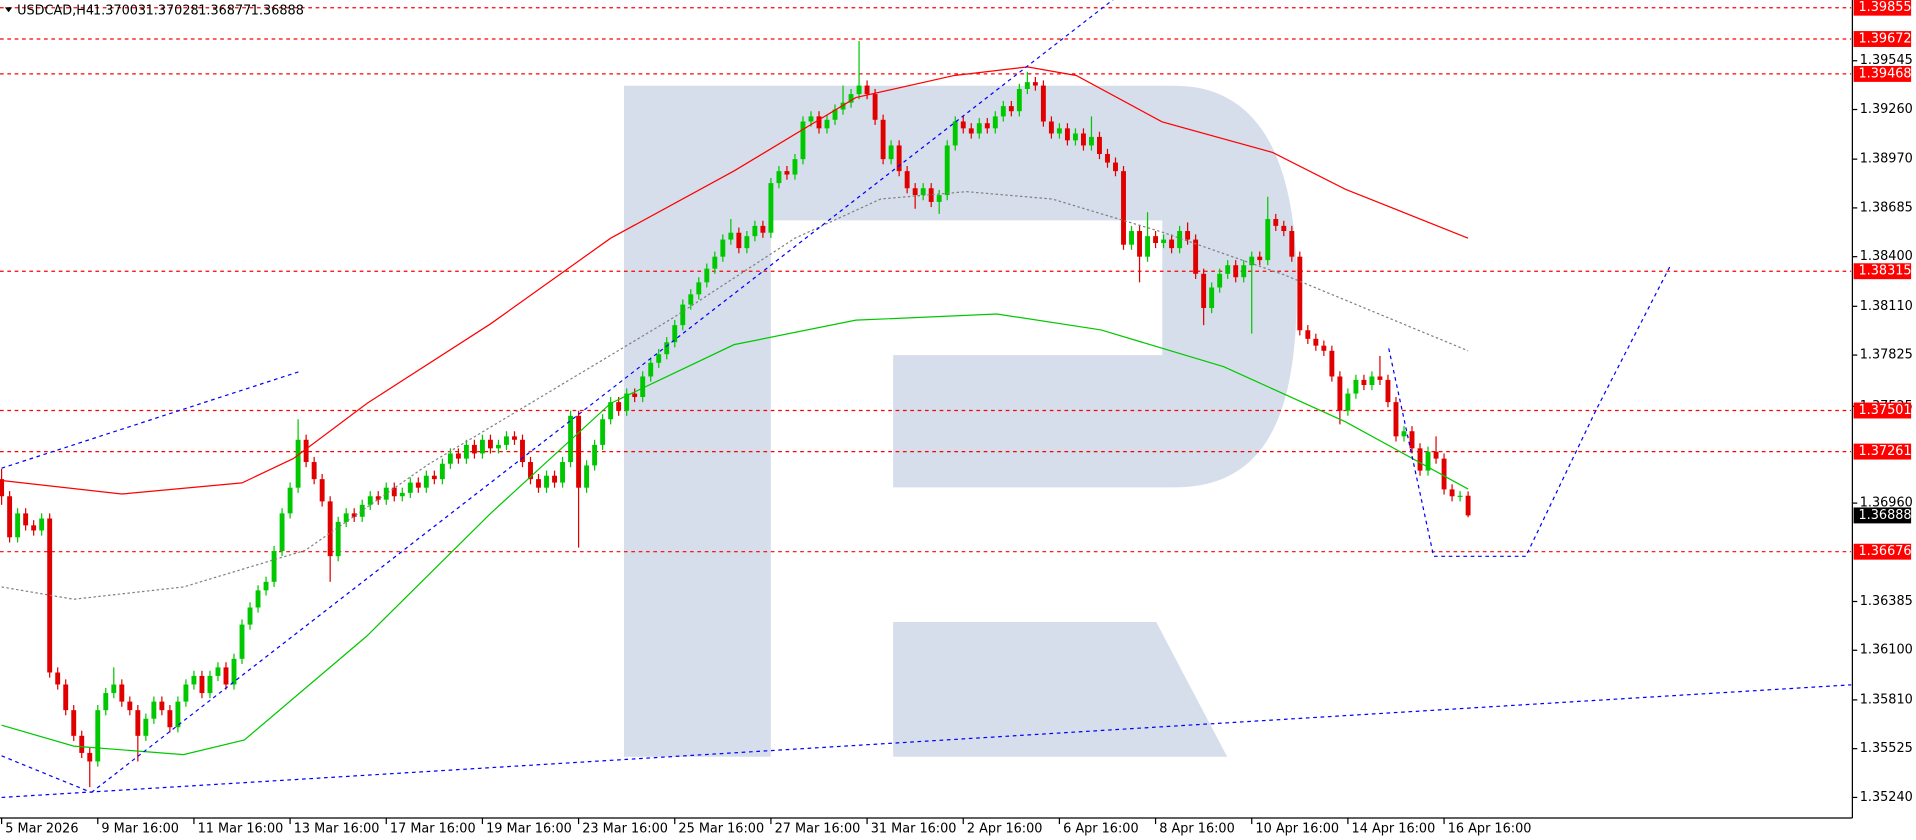  Describe the element at coordinates (1886, 650) in the screenshot. I see `y-tick-label: 1.36100` at that location.